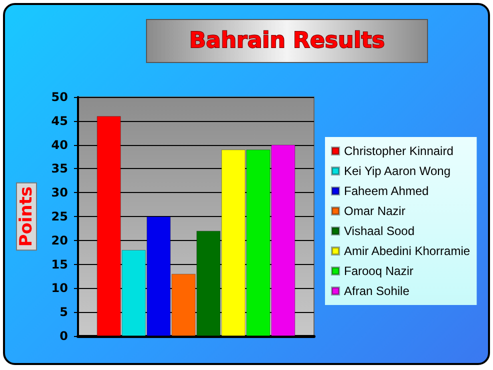 The height and width of the screenshot is (370, 493). I want to click on legend-label: Faheem Ahmed, so click(386, 191).